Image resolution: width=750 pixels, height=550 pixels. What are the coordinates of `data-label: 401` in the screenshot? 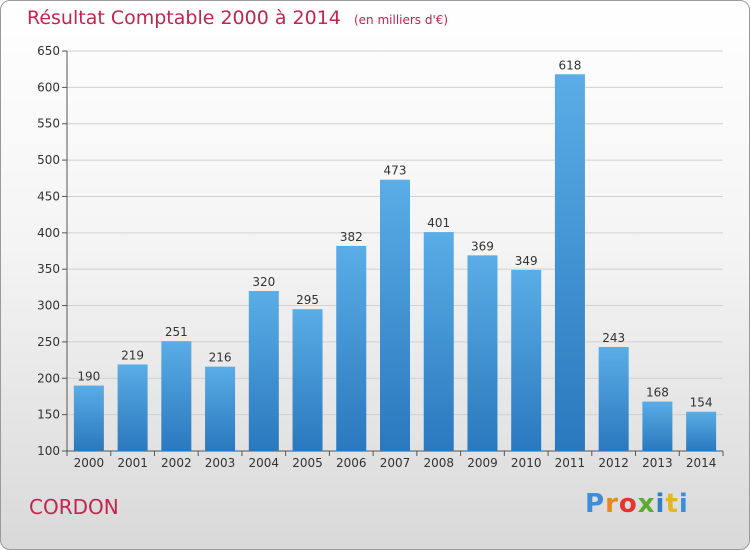 It's located at (438, 223).